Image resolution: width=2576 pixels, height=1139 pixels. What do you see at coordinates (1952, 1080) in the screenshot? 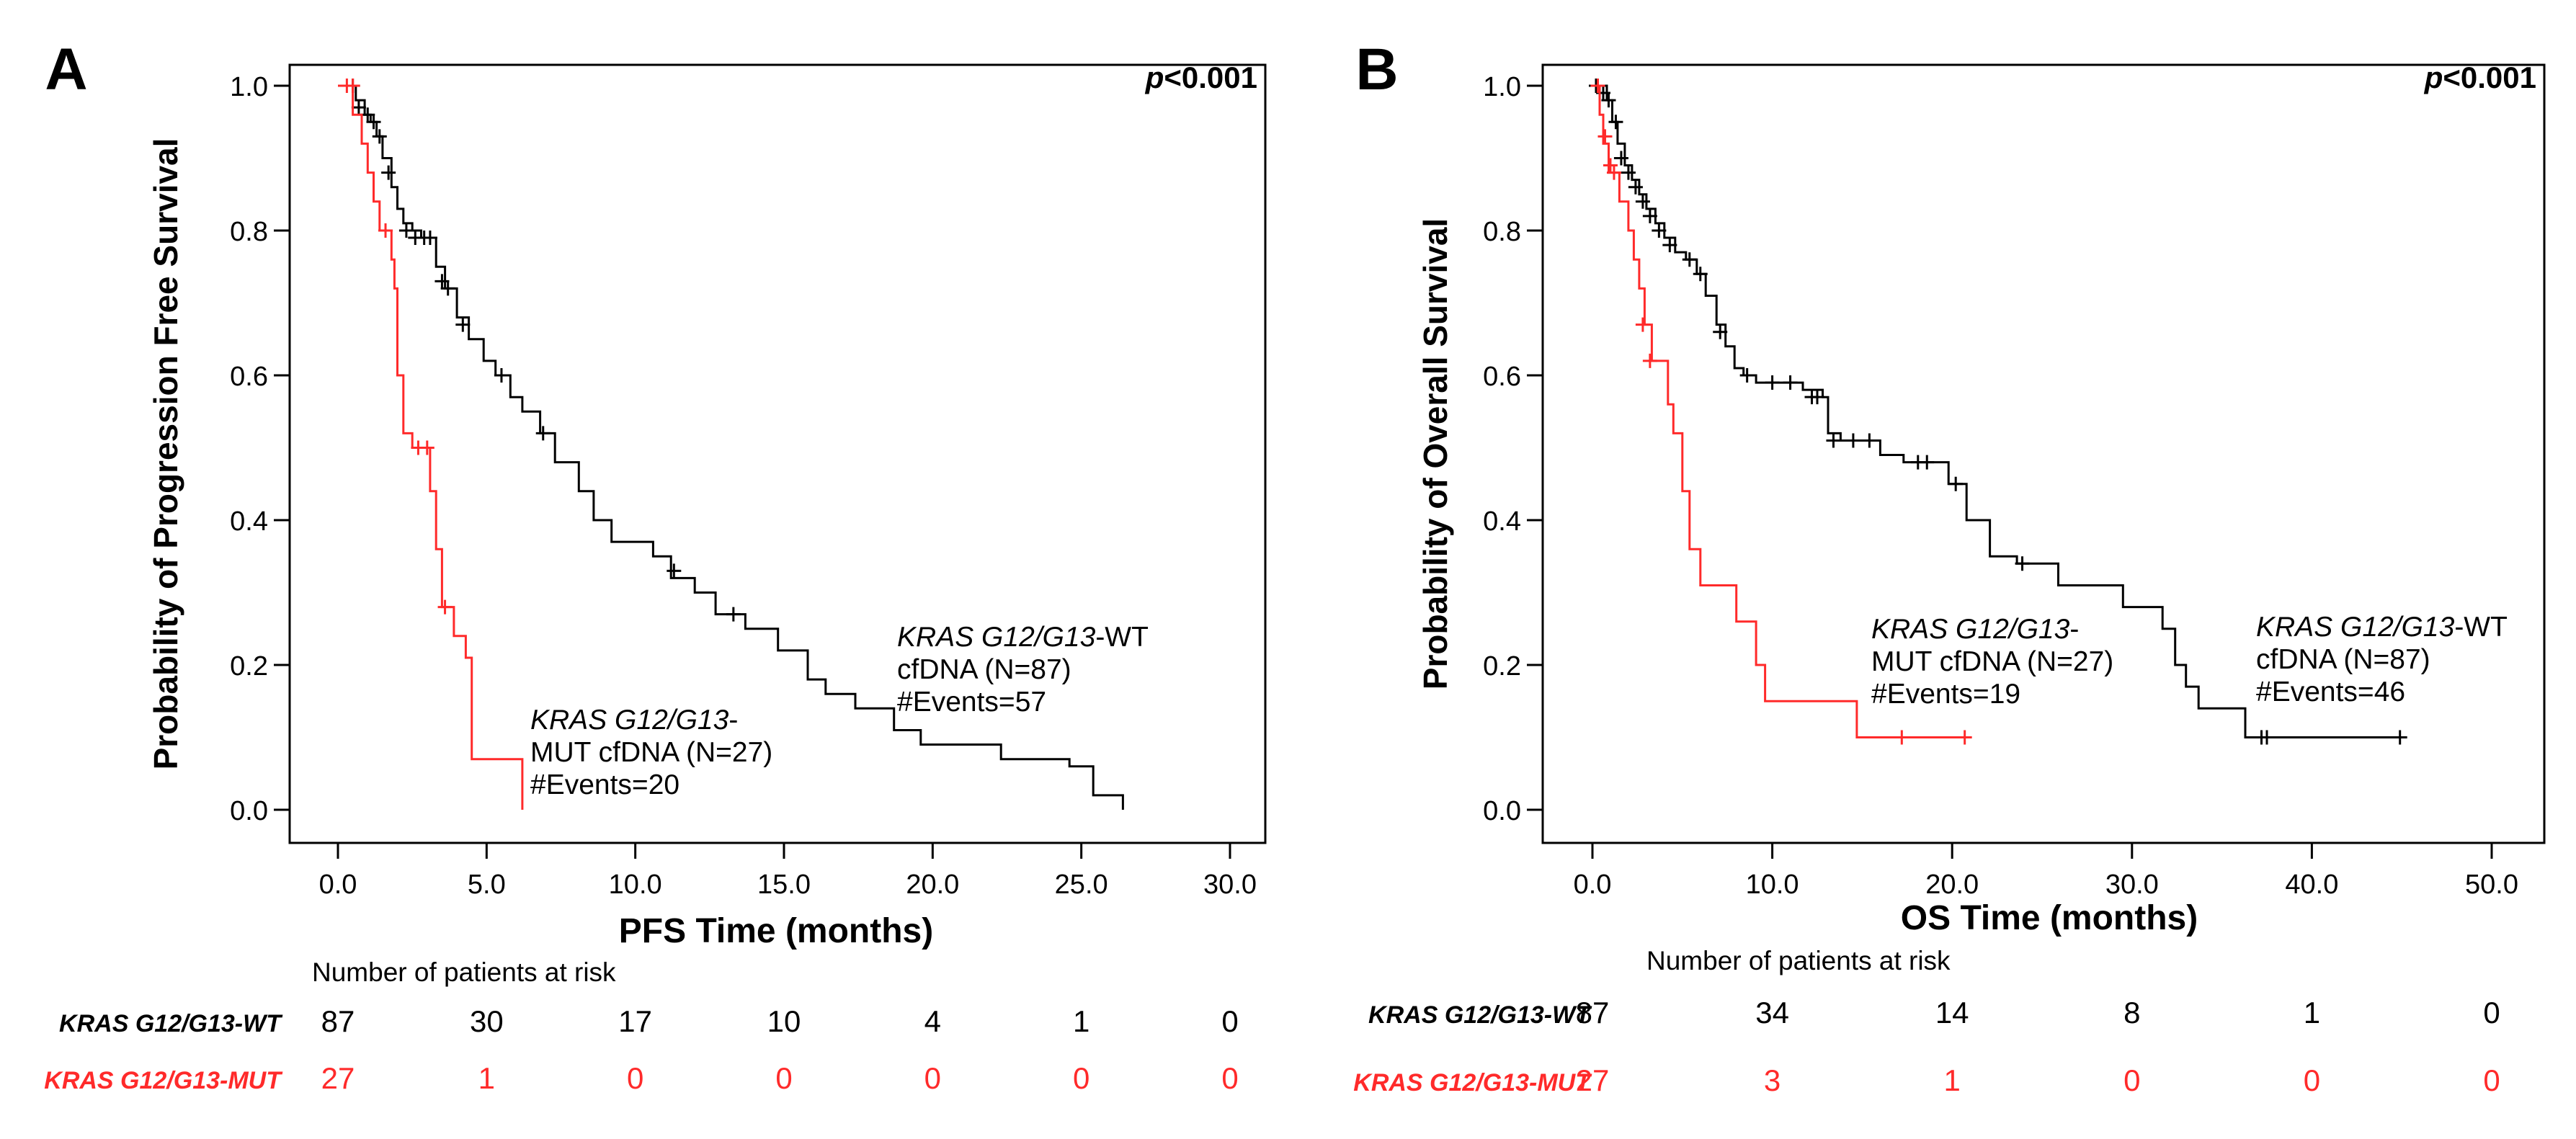
I see `risk-count-mut: 1` at bounding box center [1952, 1080].